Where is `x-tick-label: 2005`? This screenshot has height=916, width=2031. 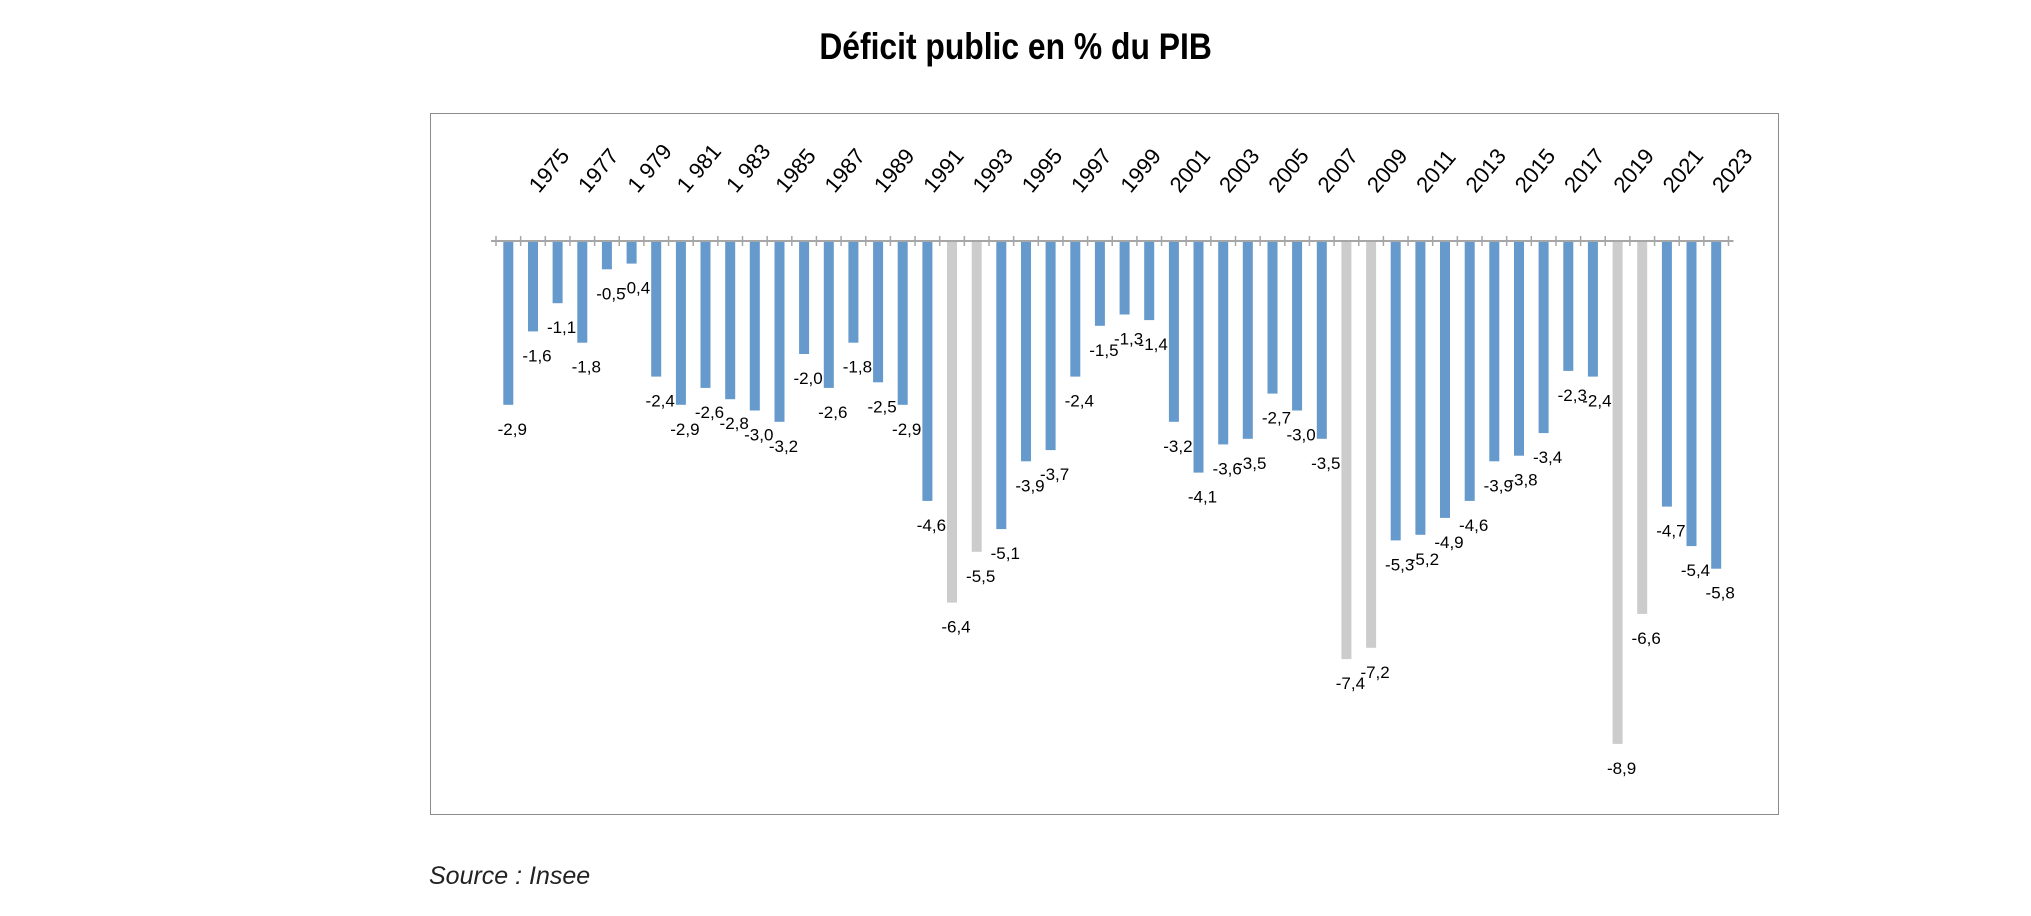 x-tick-label: 2005 is located at coordinates (1288, 171).